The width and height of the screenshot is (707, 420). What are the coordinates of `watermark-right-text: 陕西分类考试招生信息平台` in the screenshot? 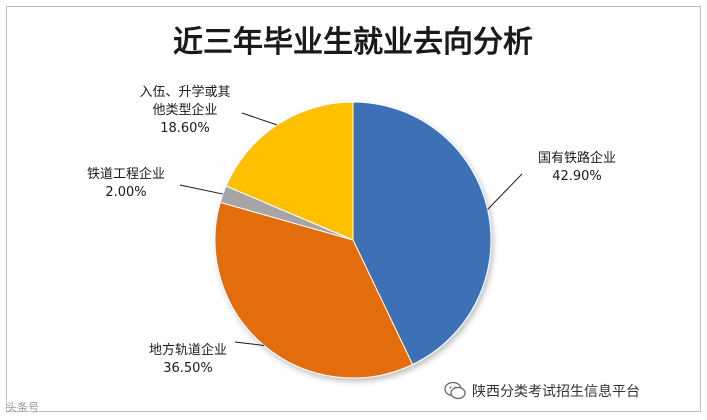 It's located at (556, 392).